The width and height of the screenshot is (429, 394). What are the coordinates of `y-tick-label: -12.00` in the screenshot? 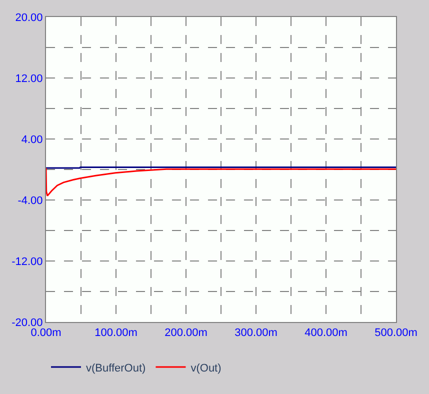 It's located at (27, 262).